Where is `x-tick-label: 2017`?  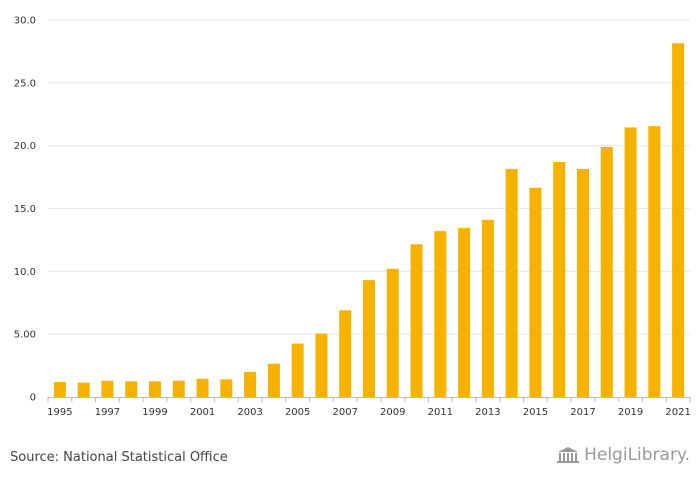
x-tick-label: 2017 is located at coordinates (582, 412).